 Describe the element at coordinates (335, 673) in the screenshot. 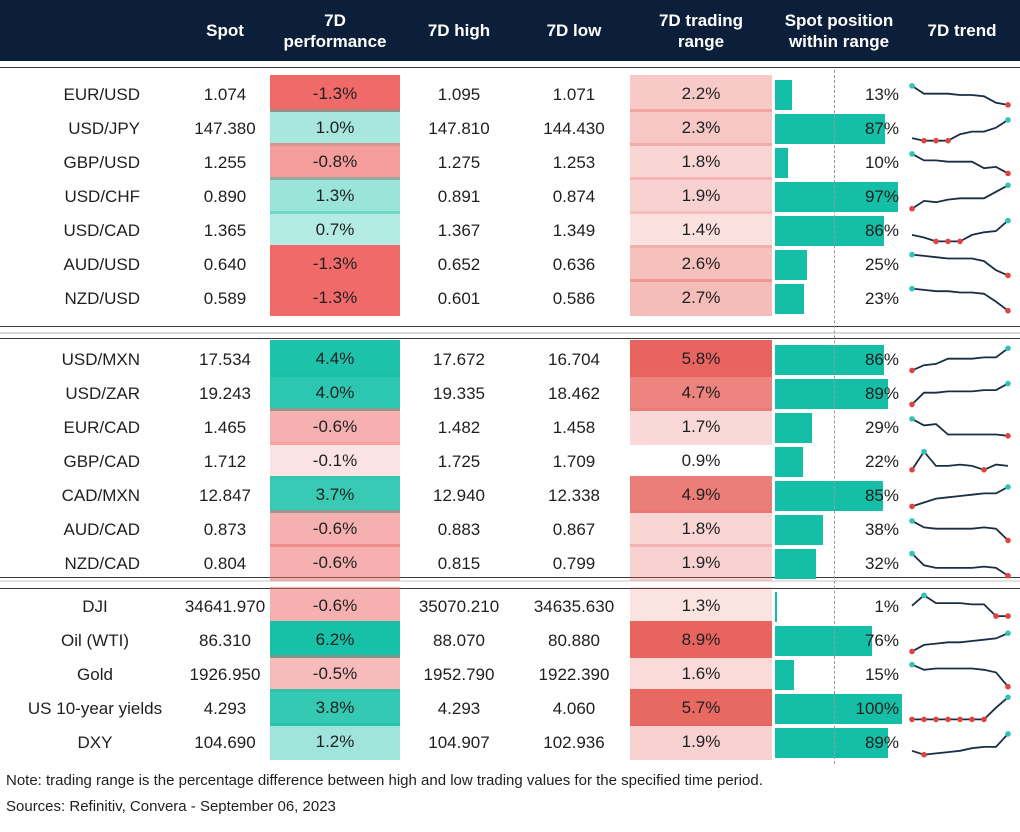

I see `performance-cell: -0.5%` at that location.